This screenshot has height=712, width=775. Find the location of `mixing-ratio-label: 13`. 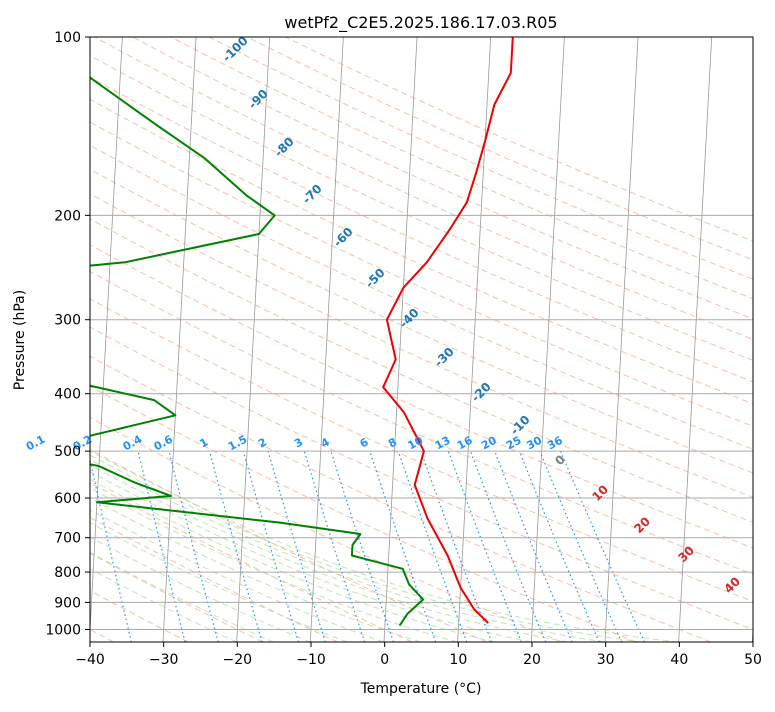

mixing-ratio-label: 13 is located at coordinates (443, 443).